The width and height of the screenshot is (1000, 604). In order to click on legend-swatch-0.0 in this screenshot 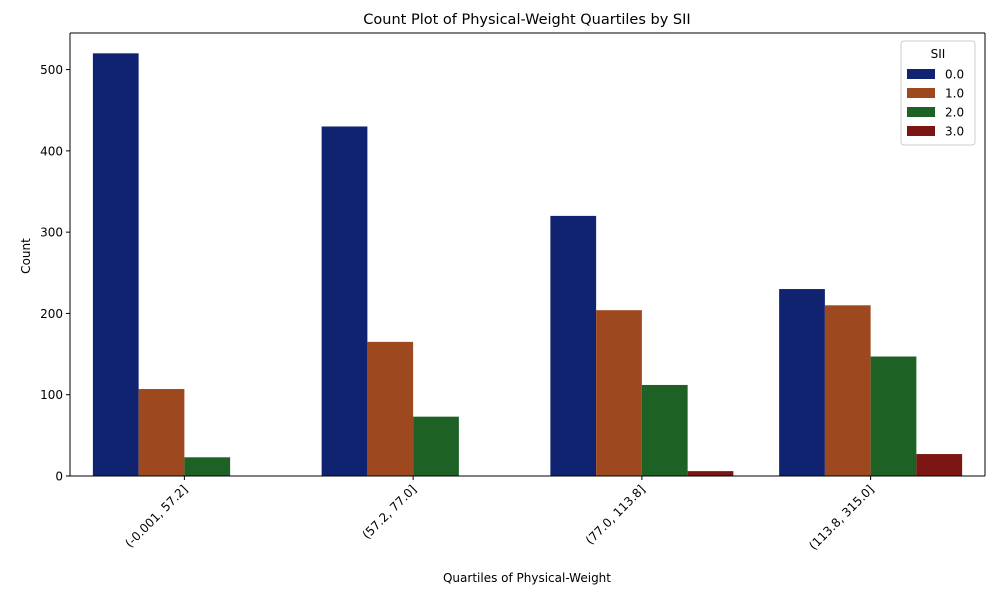, I will do `click(921, 74)`.